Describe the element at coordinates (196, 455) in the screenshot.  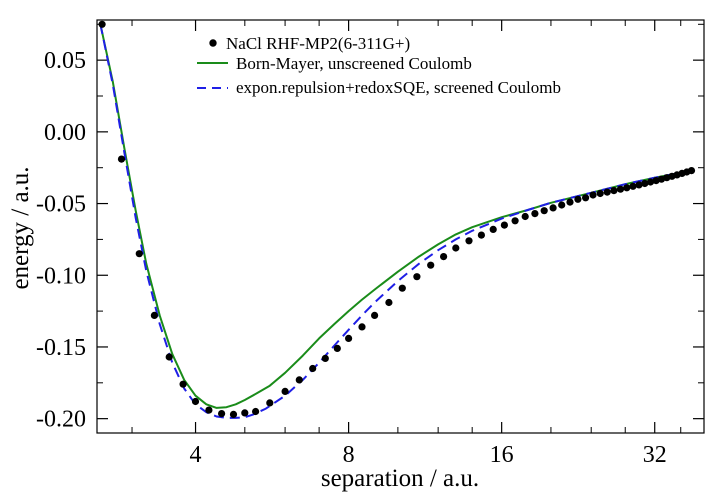
I see `x-tick-label: 4` at that location.